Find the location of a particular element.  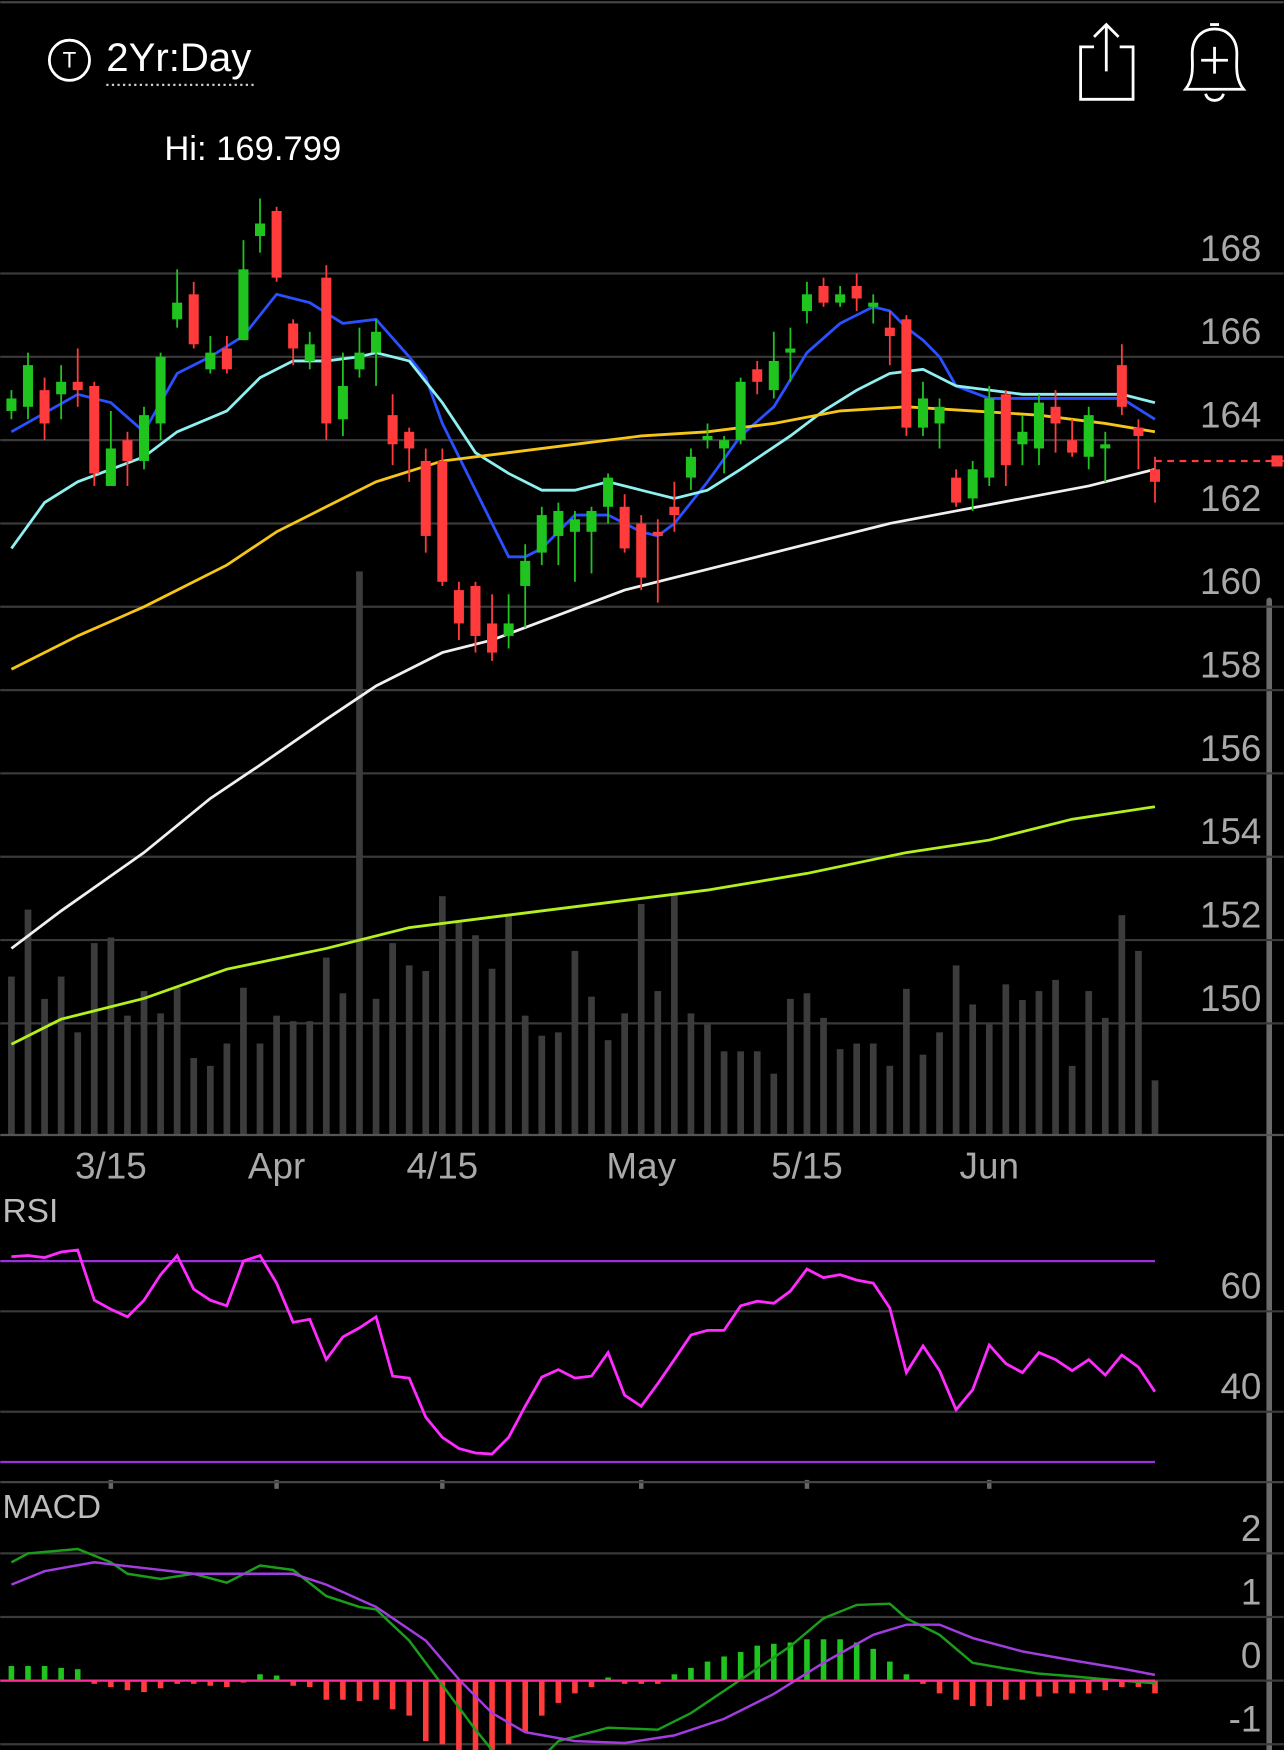

panel-title: RSI is located at coordinates (30, 1211).